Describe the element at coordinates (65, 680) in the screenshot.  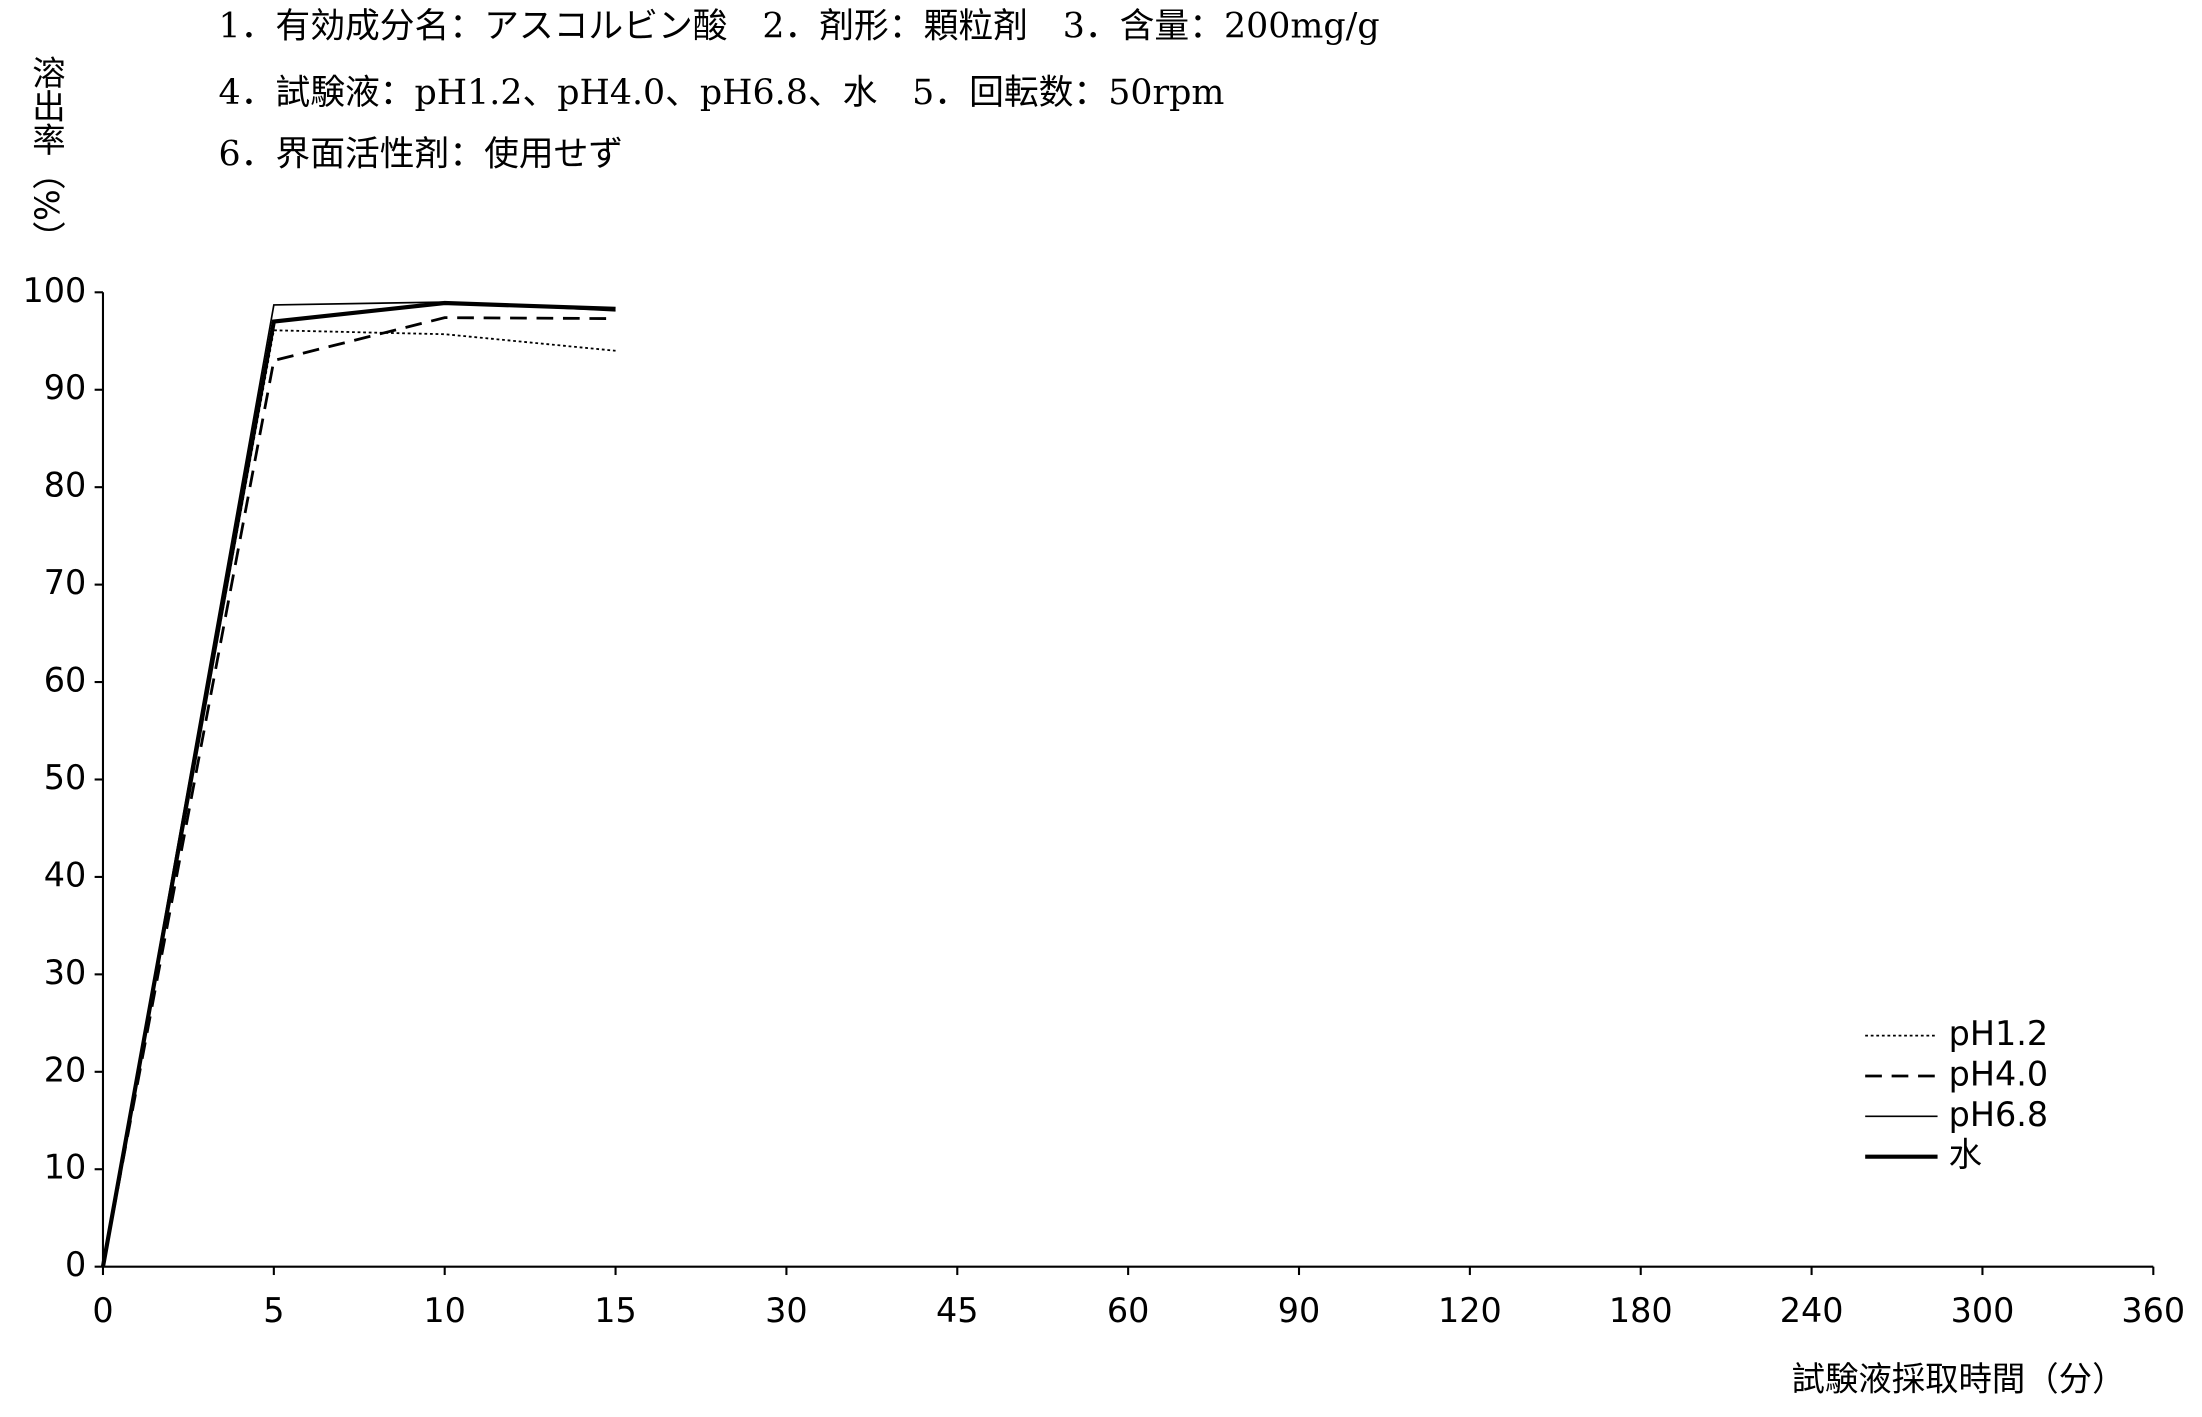
I see `y-tick-label: 60` at that location.